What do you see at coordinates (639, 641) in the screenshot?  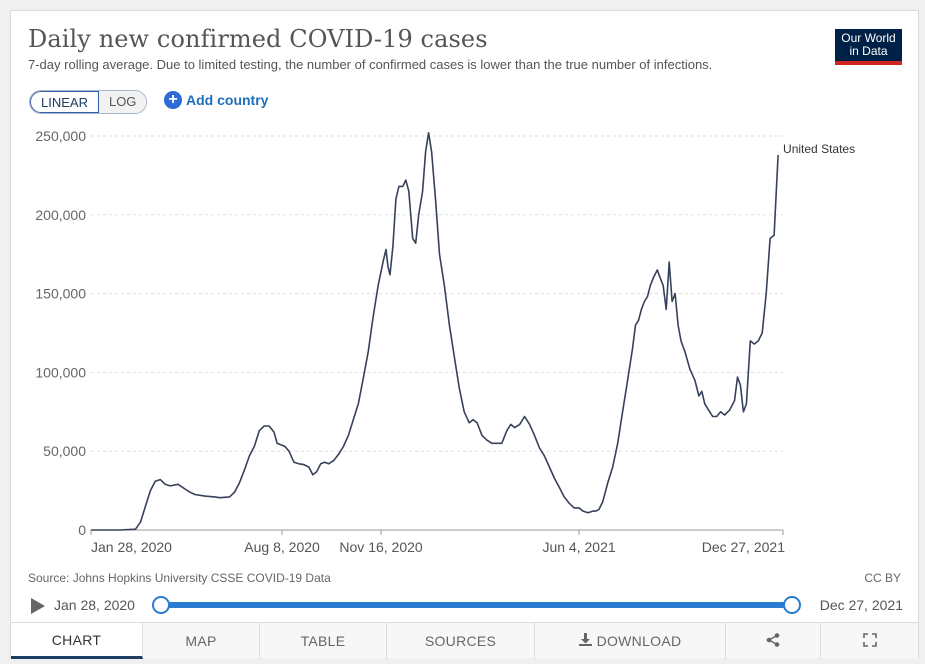 I see `download-label: DOWNLOAD` at bounding box center [639, 641].